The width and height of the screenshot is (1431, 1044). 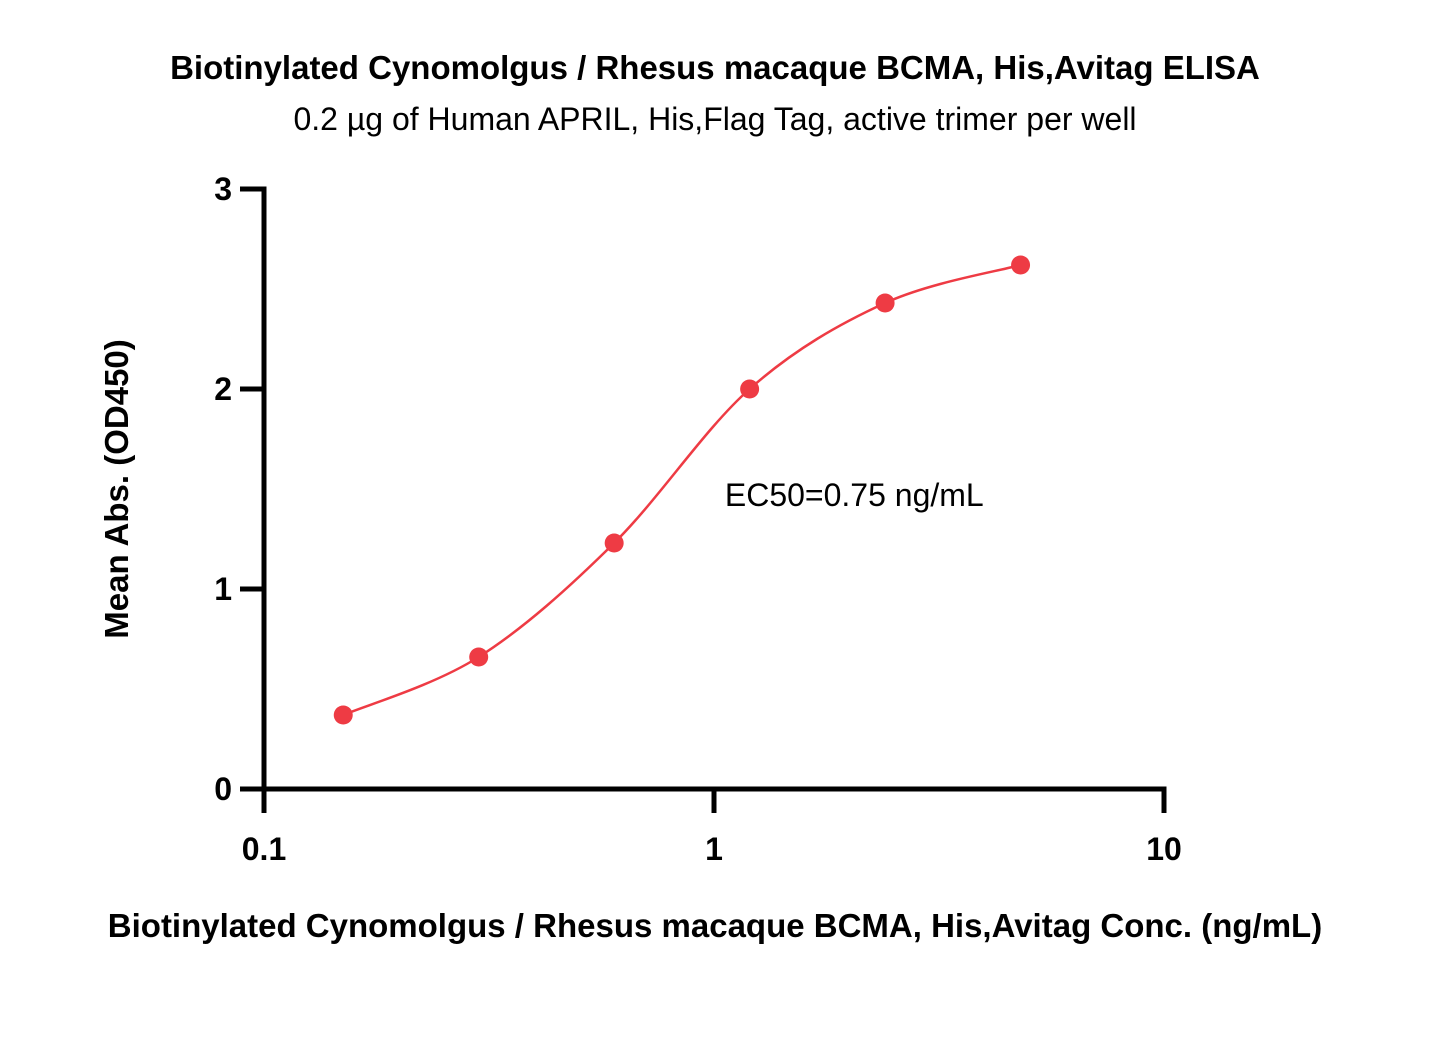 I want to click on x-tick-label: 1, so click(x=714, y=849).